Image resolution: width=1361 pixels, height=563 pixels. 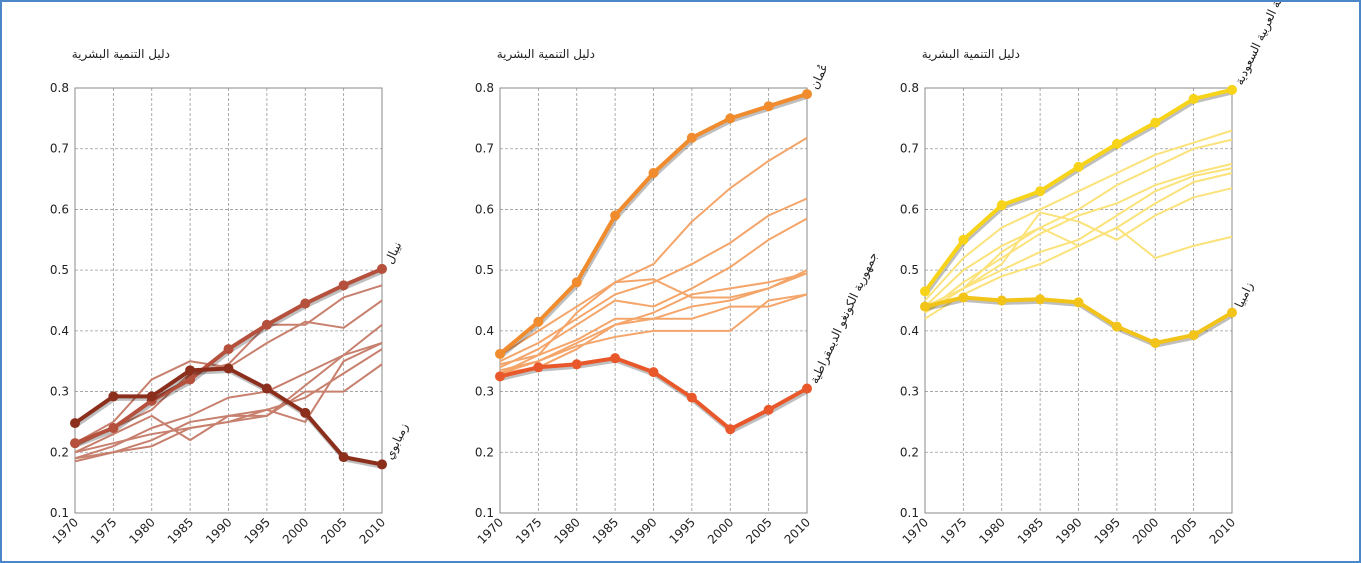 What do you see at coordinates (59, 209) in the screenshot?
I see `y-tick-label: 0.6` at bounding box center [59, 209].